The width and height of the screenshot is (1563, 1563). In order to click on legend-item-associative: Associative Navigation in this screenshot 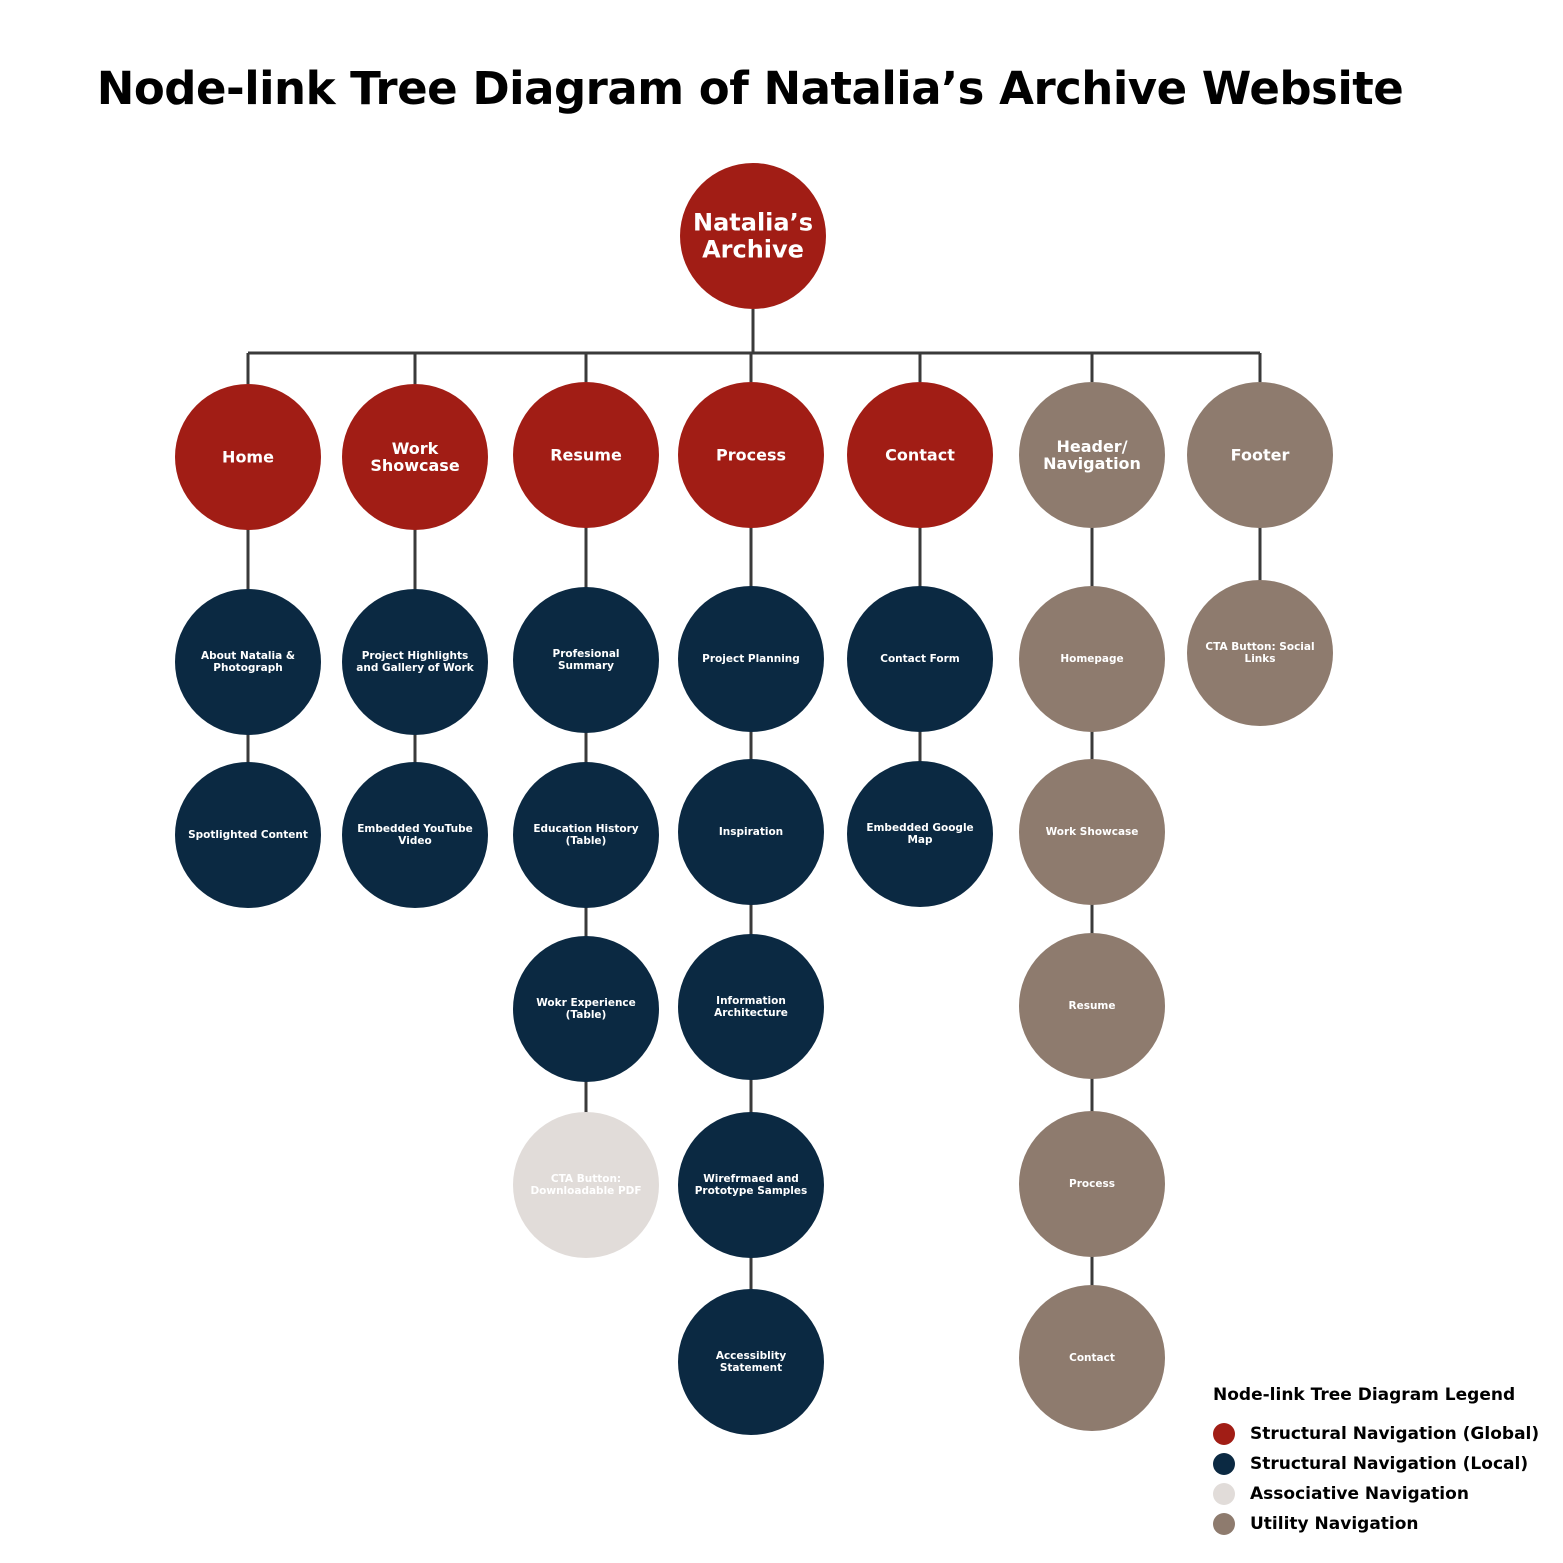, I will do `click(1385, 1494)`.